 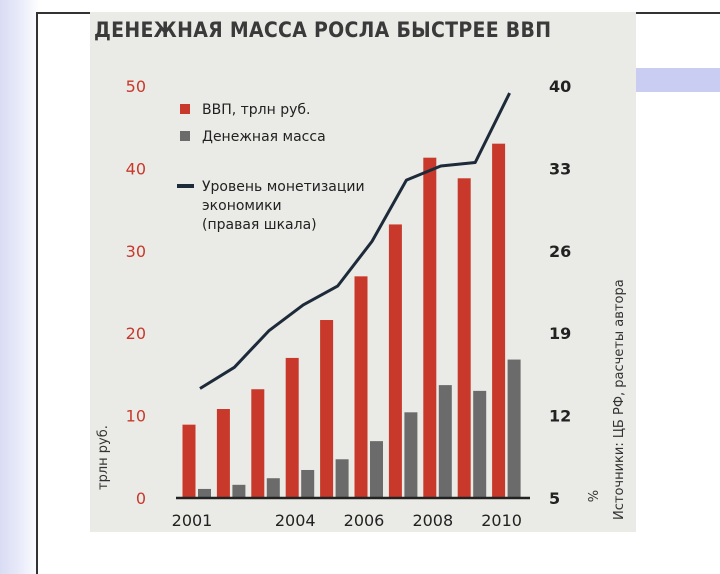 I want to click on legend-label-line: Уровень монетизации, so click(x=283, y=187).